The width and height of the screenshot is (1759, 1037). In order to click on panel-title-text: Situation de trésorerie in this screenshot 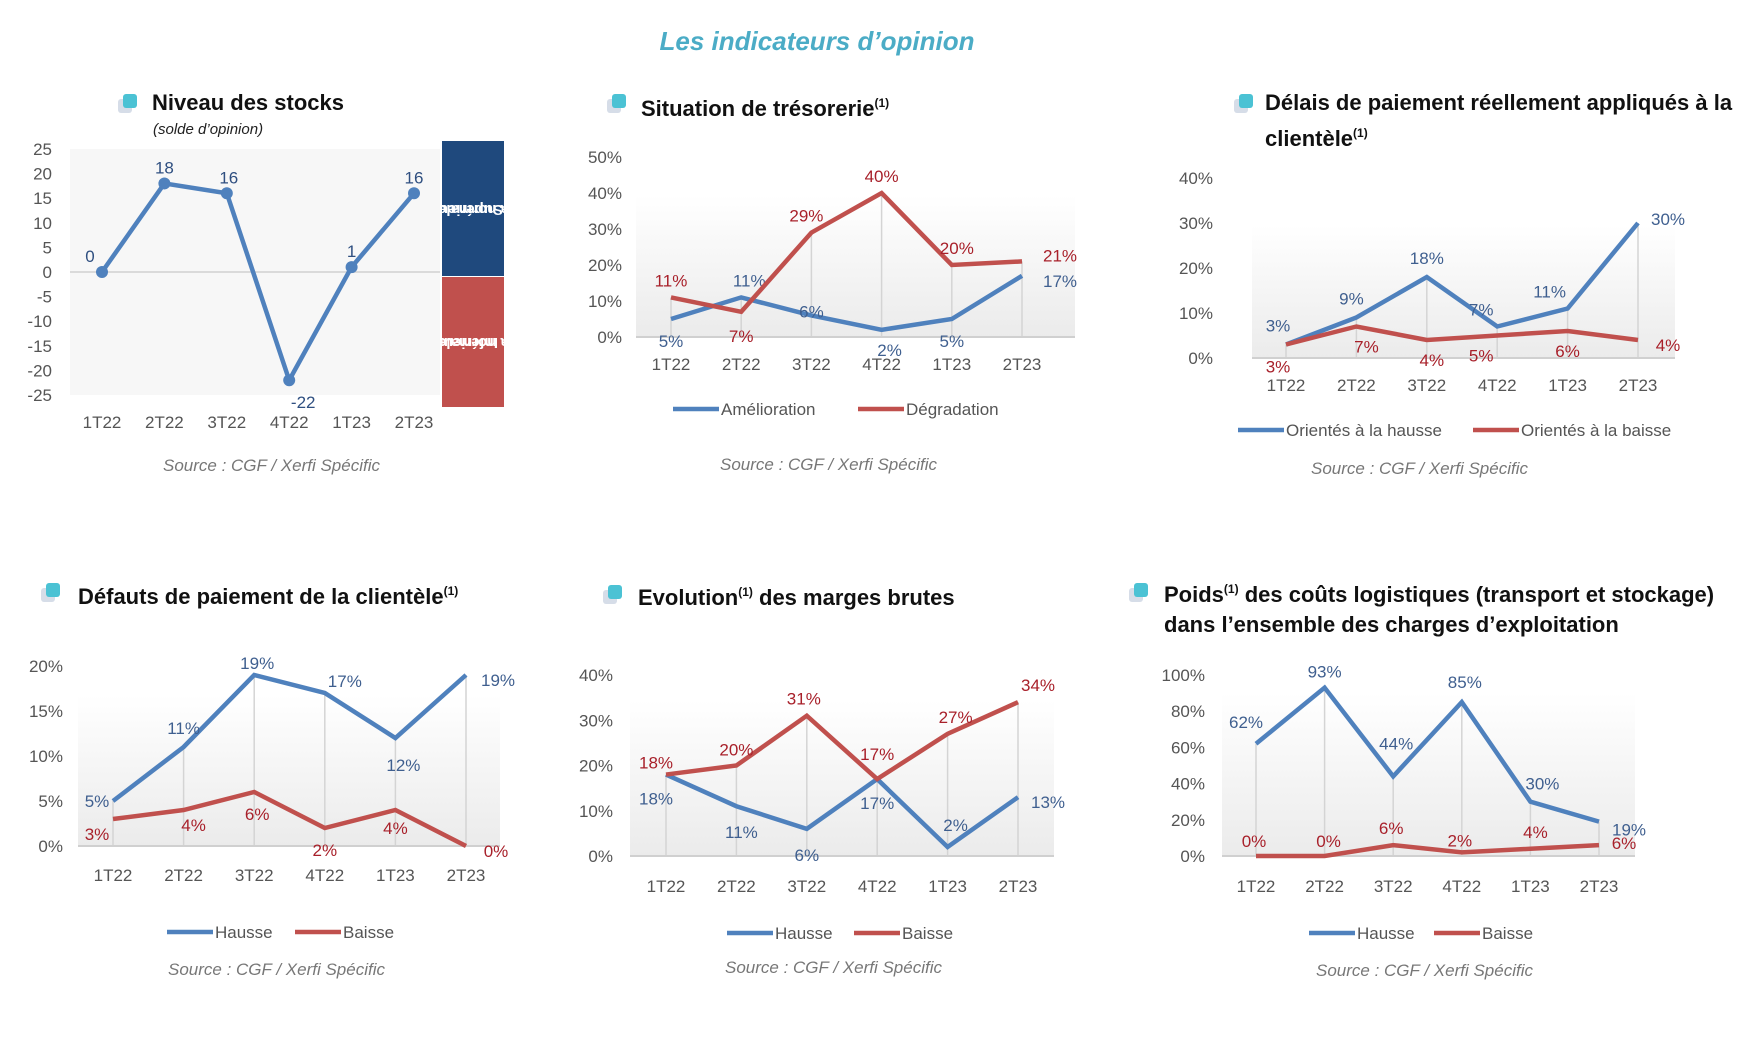, I will do `click(758, 108)`.